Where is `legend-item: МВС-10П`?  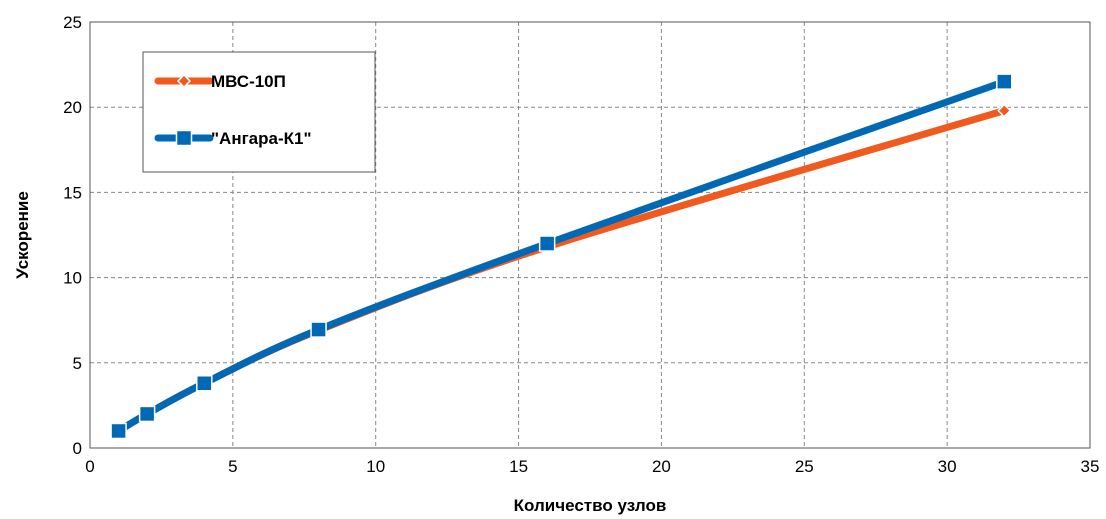
legend-item: МВС-10П is located at coordinates (220, 81).